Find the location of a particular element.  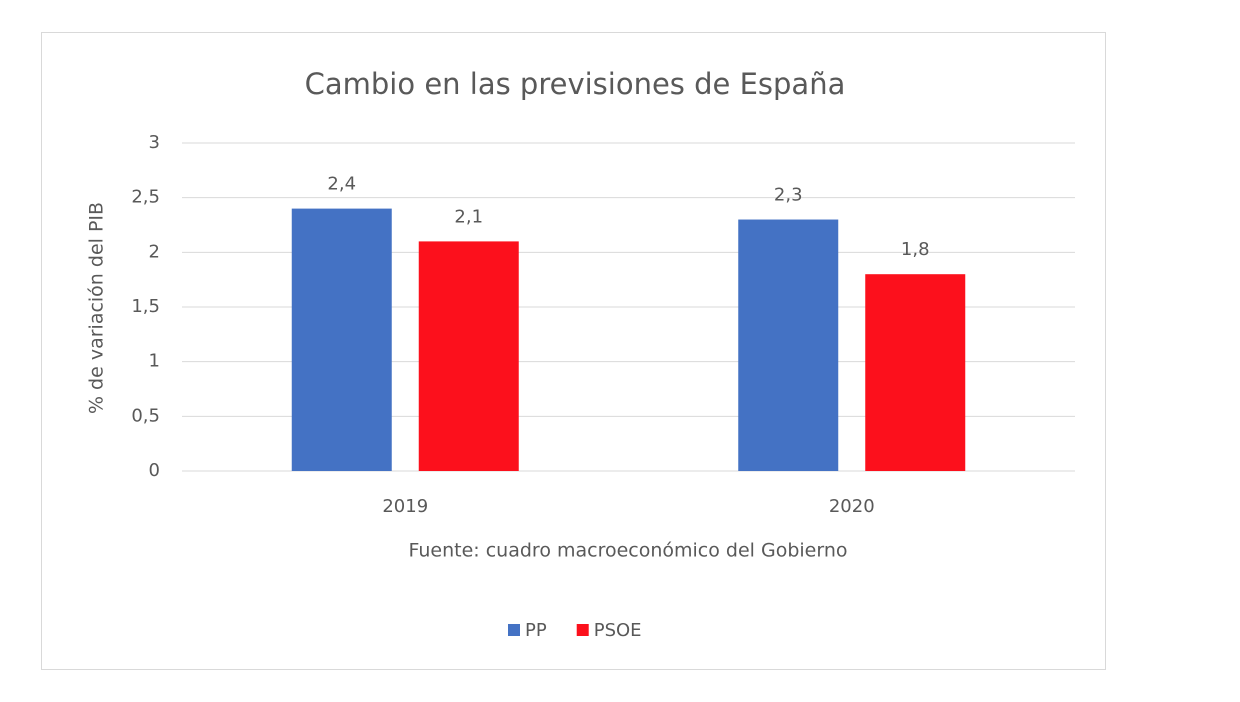

y-tick-label: 2,5 is located at coordinates (145, 197).